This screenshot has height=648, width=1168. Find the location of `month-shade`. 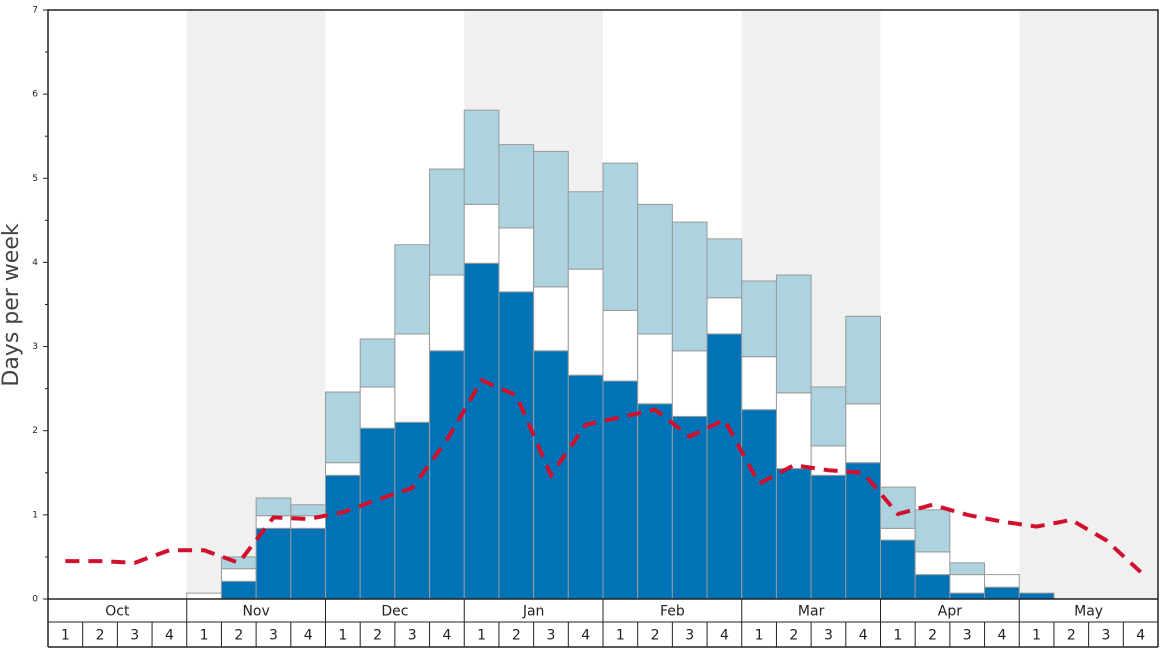

month-shade is located at coordinates (1088, 304).